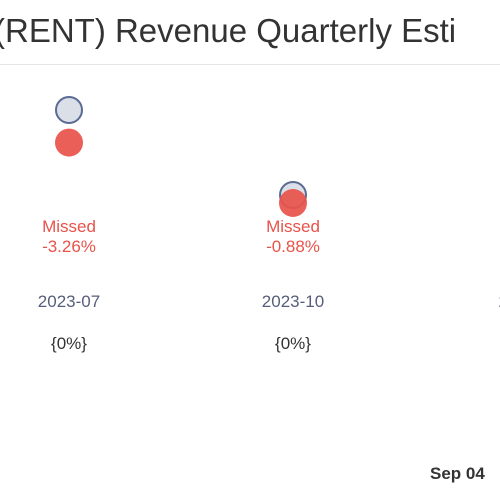 The height and width of the screenshot is (500, 500). What do you see at coordinates (250, 64) in the screenshot?
I see `title-divider` at bounding box center [250, 64].